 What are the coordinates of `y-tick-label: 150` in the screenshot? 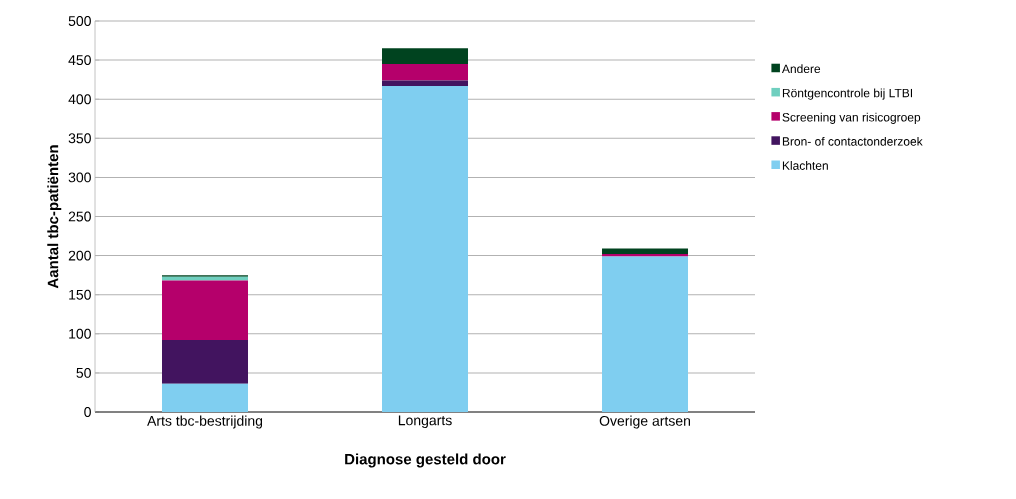 It's located at (80, 294).